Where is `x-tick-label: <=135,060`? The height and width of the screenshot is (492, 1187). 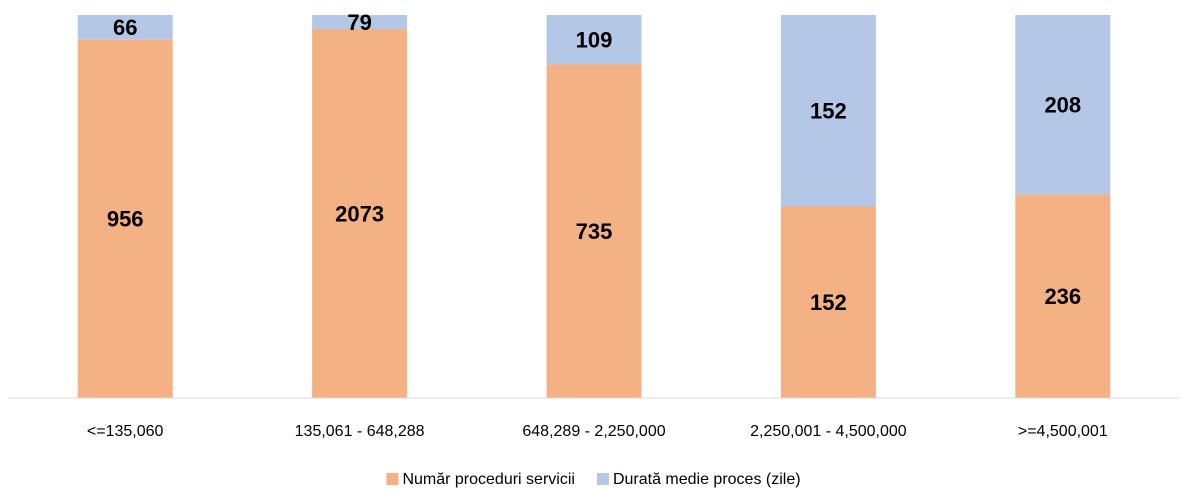 x-tick-label: <=135,060 is located at coordinates (125, 431).